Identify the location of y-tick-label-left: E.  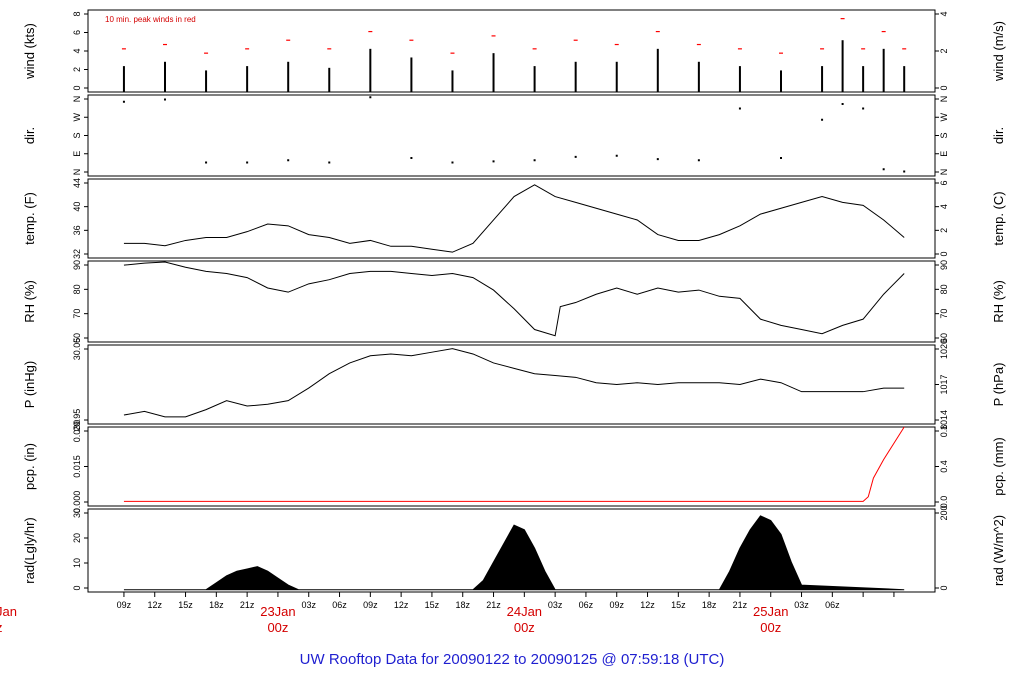
(77, 154).